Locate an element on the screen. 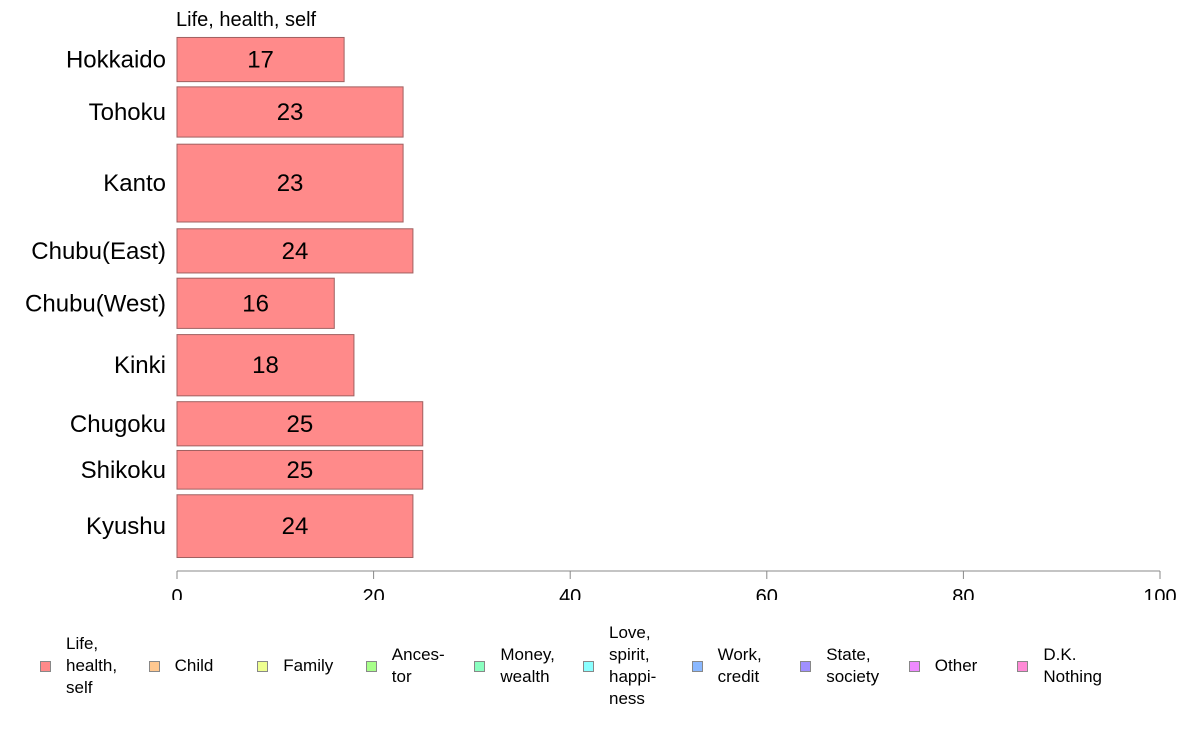 This screenshot has width=1188, height=736. legend-item: Life, health, self is located at coordinates (78, 666).